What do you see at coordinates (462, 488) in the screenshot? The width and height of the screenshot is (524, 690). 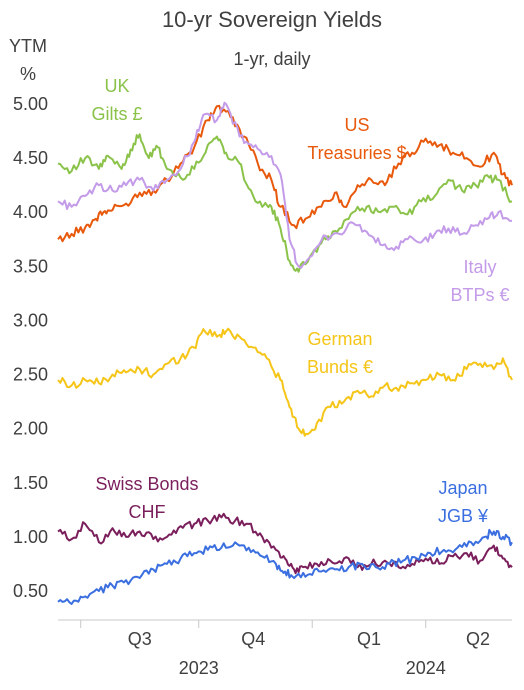 I see `series-label-jgb: Japan` at bounding box center [462, 488].